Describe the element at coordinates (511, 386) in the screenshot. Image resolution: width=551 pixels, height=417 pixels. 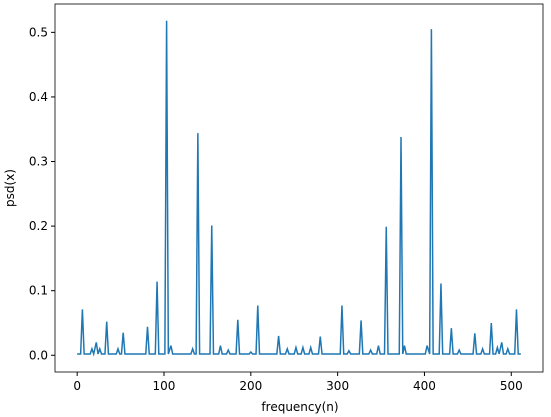
I see `x-tick-label: 500` at that location.